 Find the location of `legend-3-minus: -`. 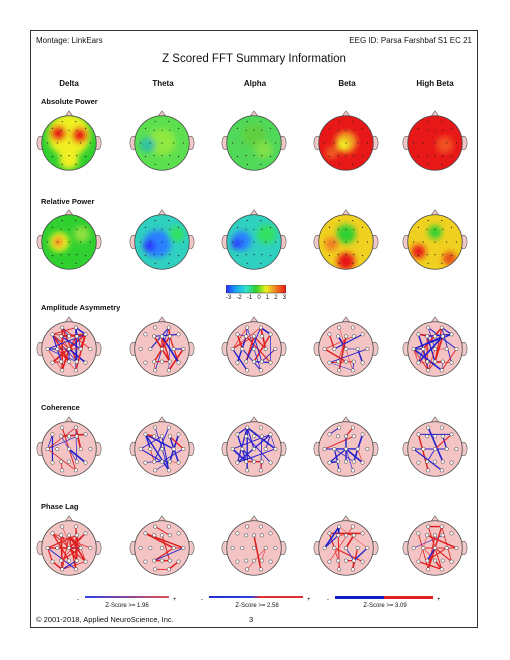

legend-3-minus: - is located at coordinates (328, 600).